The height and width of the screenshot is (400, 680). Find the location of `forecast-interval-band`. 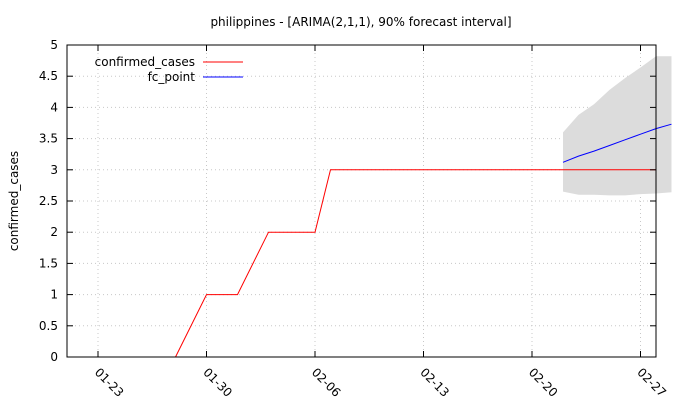

forecast-interval-band is located at coordinates (617, 126).